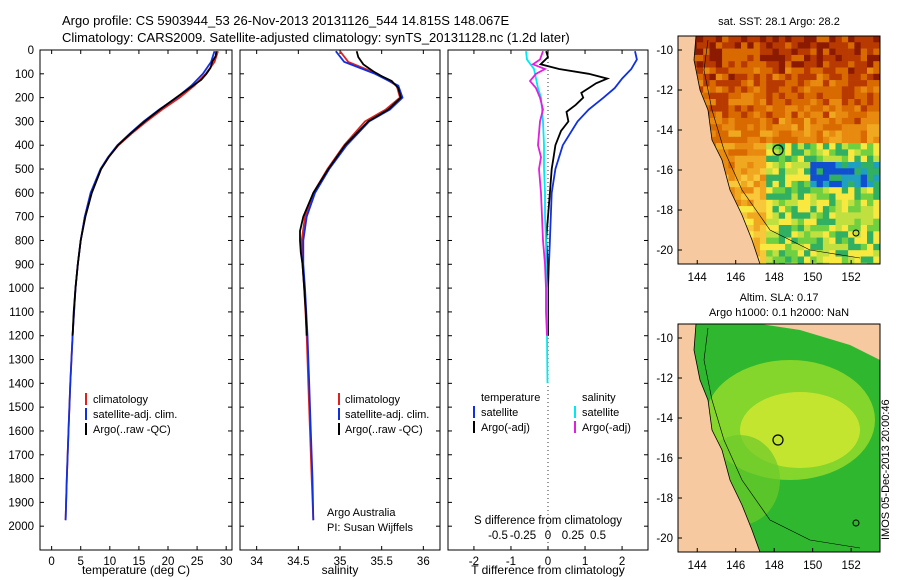 The image size is (900, 580). What do you see at coordinates (727, 150) in the screenshot?
I see `sst-coastline` at bounding box center [727, 150].